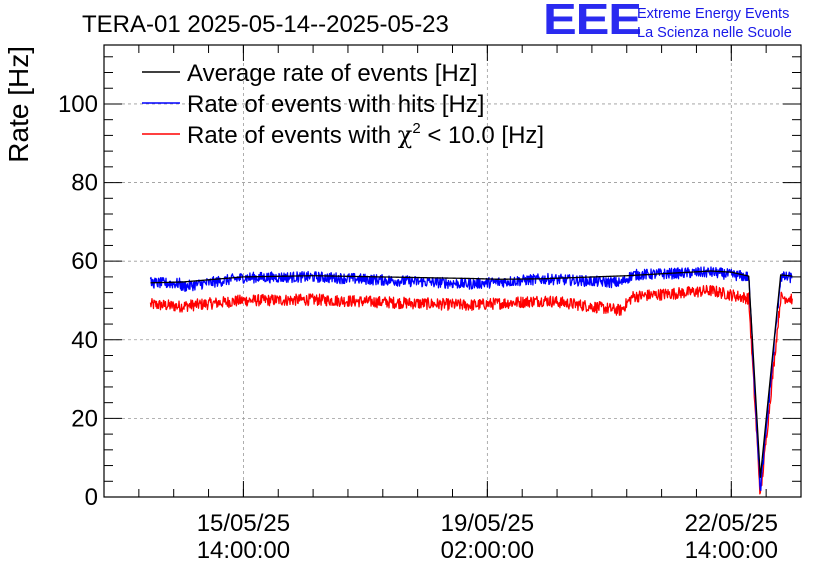 This screenshot has height=572, width=836. What do you see at coordinates (243, 523) in the screenshot?
I see `x-tick-label: 15/05/25` at bounding box center [243, 523].